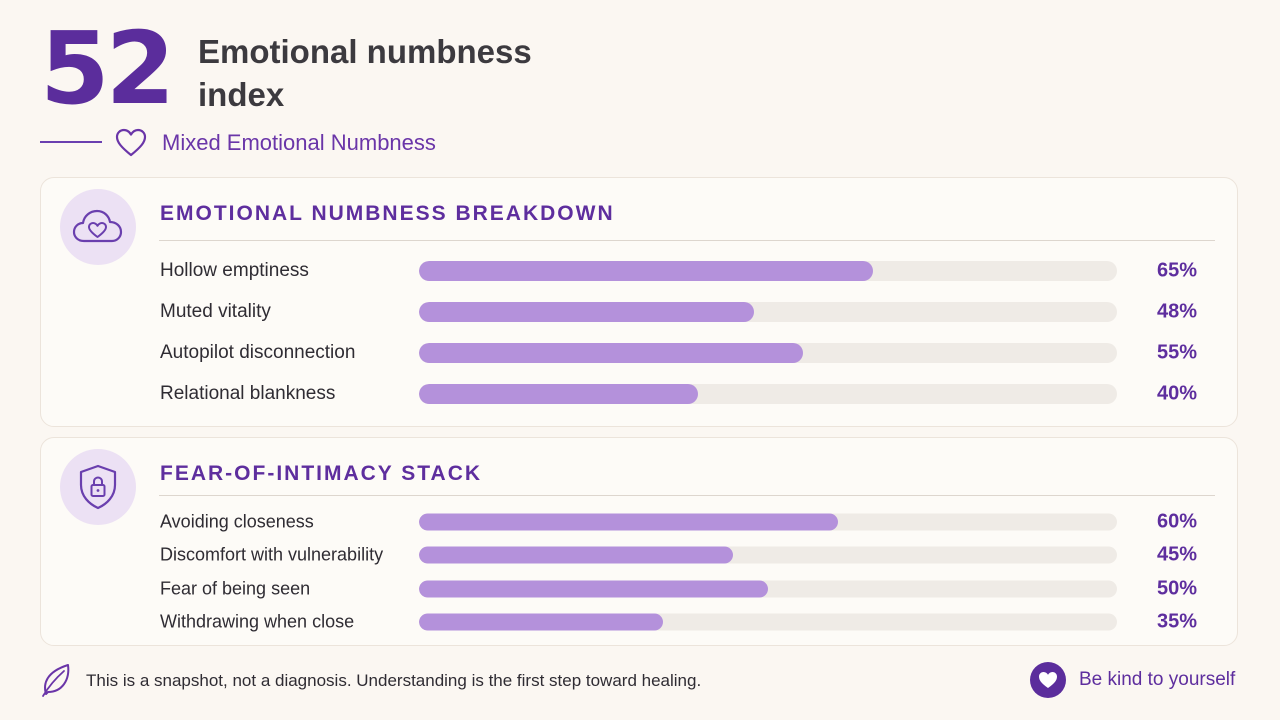 The image size is (1280, 720). I want to click on metric-value: 35%, so click(1176, 621).